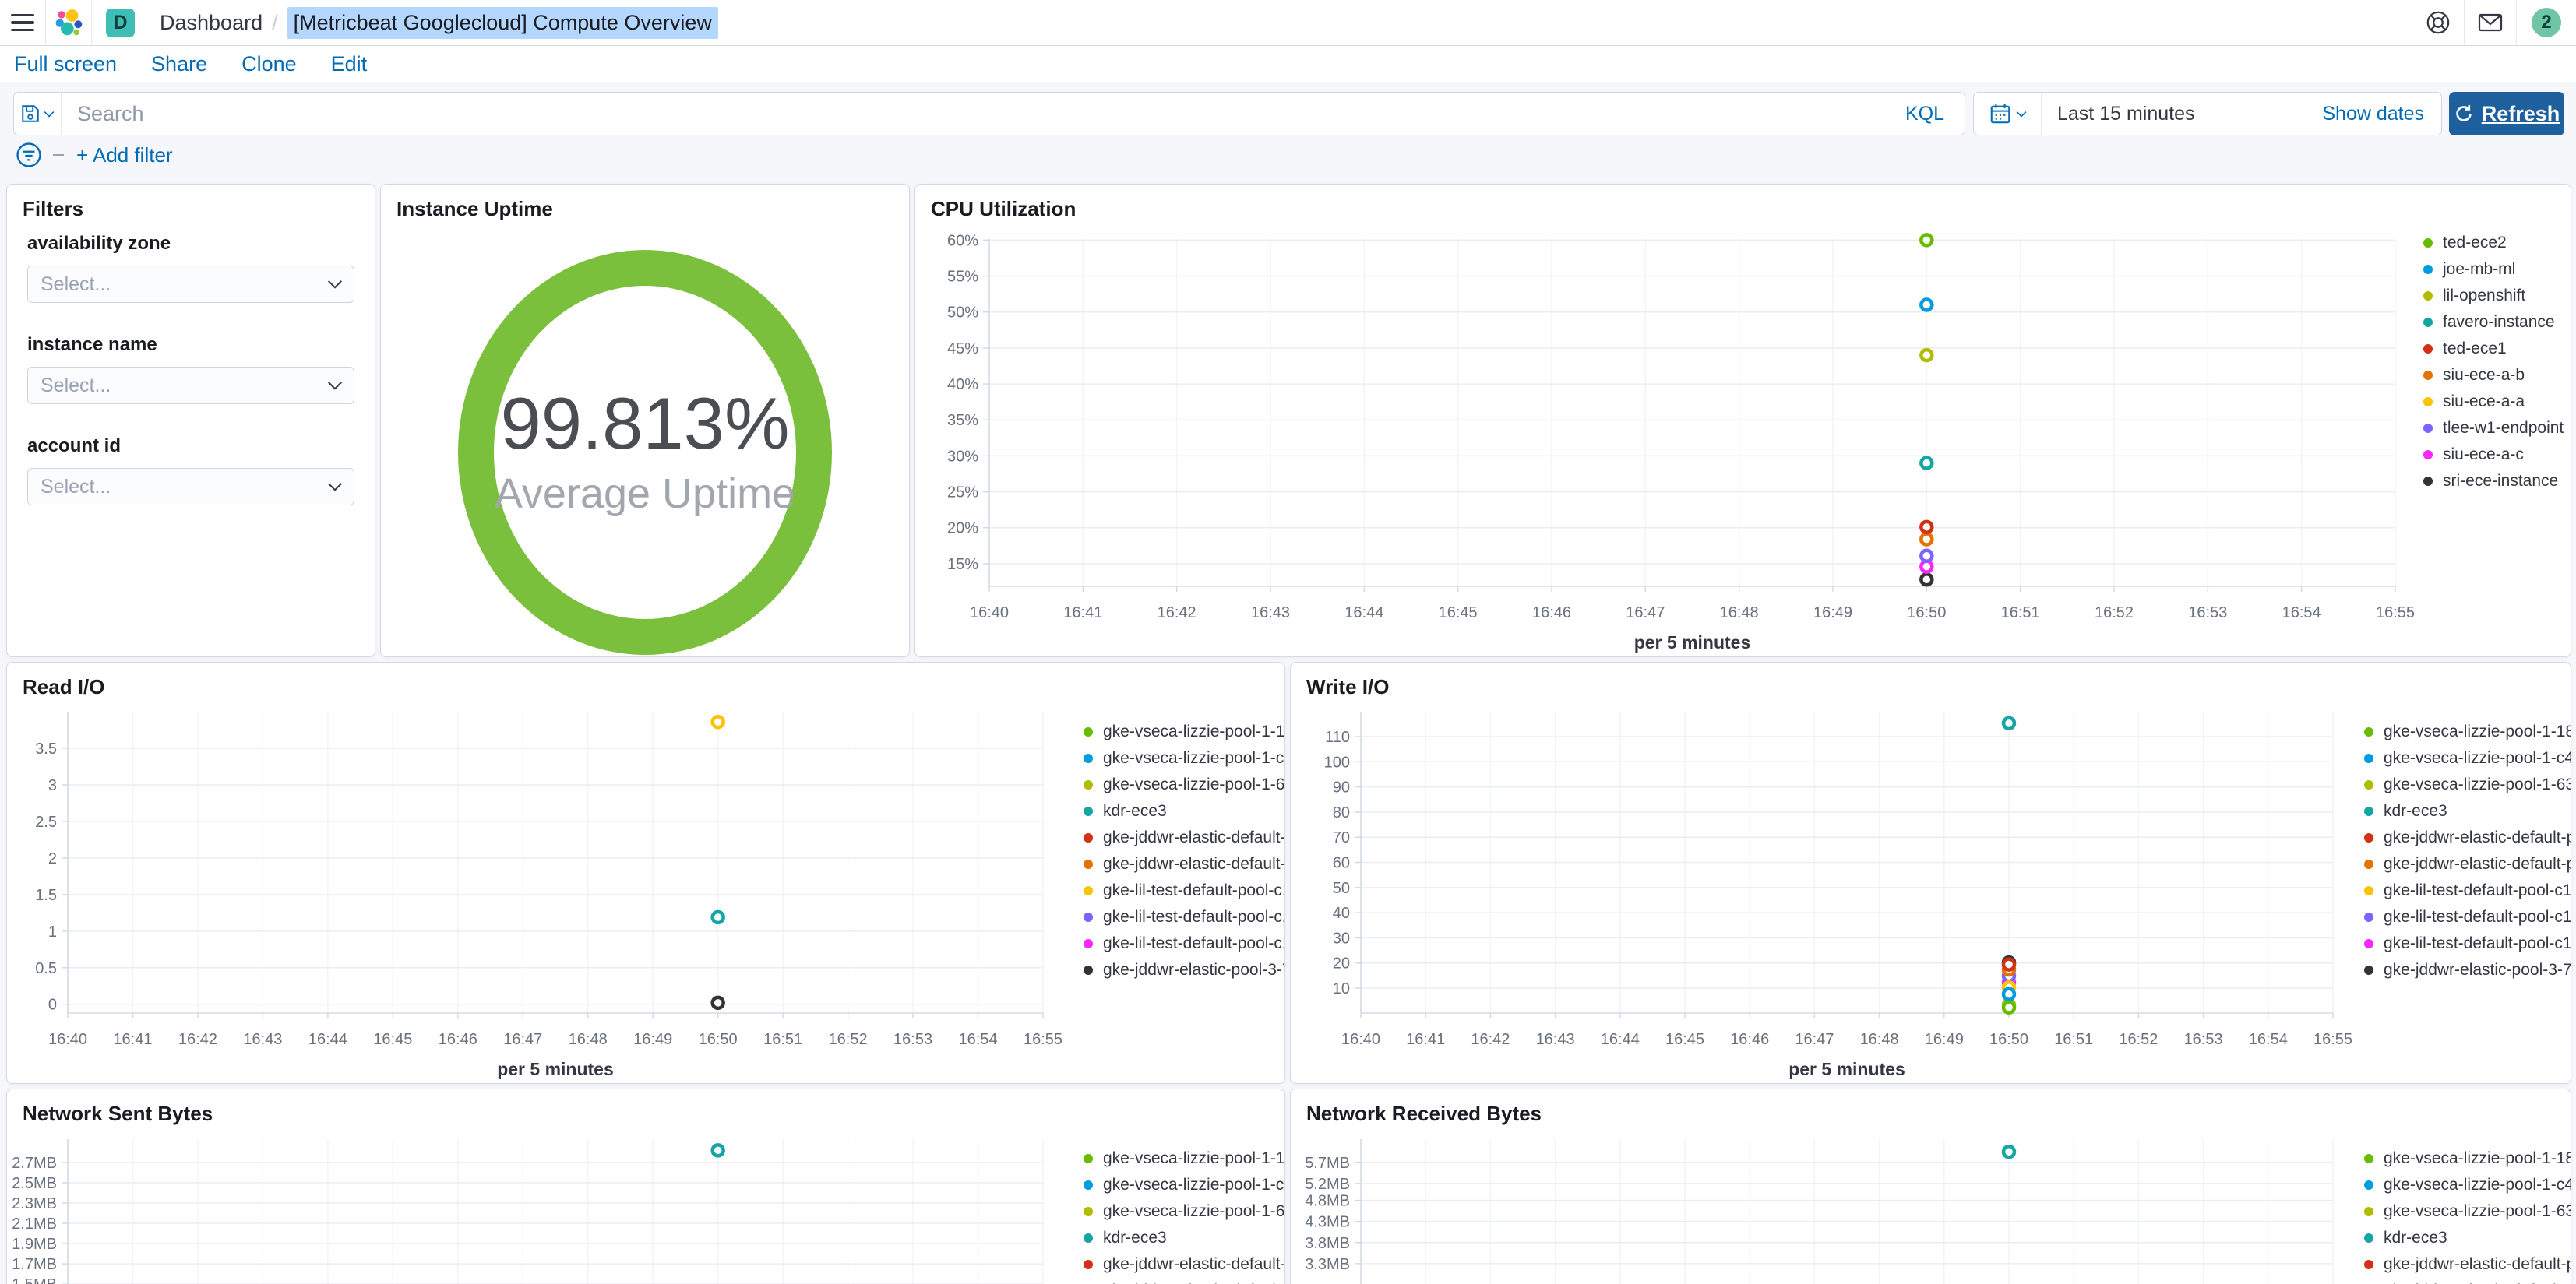 The width and height of the screenshot is (2576, 1284). Describe the element at coordinates (2493, 428) in the screenshot. I see `legend-item: tlee-w1-endpoint` at that location.